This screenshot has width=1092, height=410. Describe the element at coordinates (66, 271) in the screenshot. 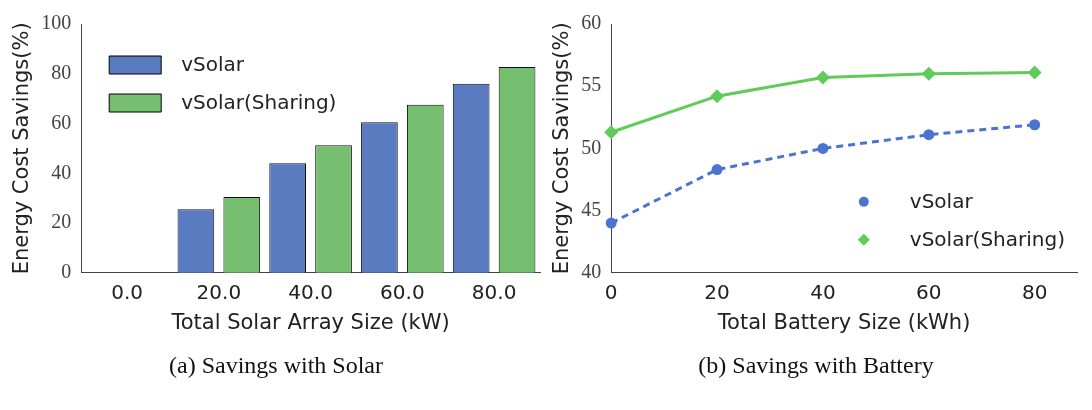

I see `y-tick-label: 0` at that location.